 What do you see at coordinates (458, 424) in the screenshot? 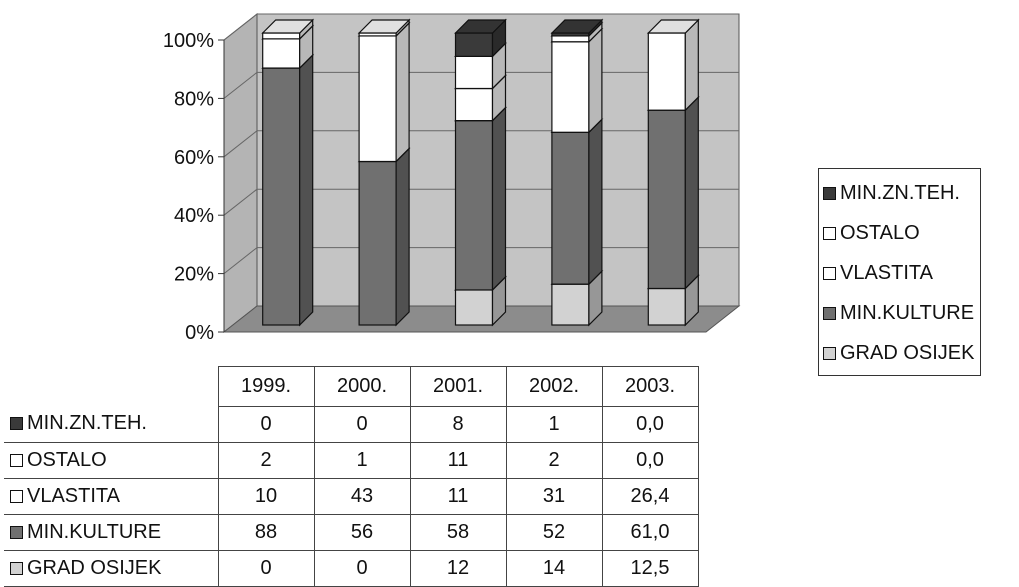
I see `table-cell: 8` at bounding box center [458, 424].